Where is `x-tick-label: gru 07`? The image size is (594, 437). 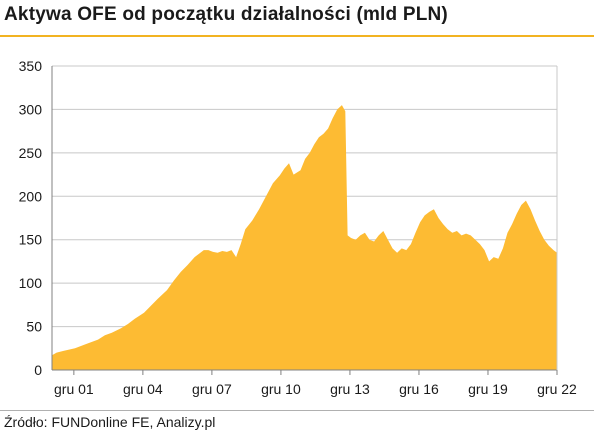
x-tick-label: gru 07 is located at coordinates (212, 389).